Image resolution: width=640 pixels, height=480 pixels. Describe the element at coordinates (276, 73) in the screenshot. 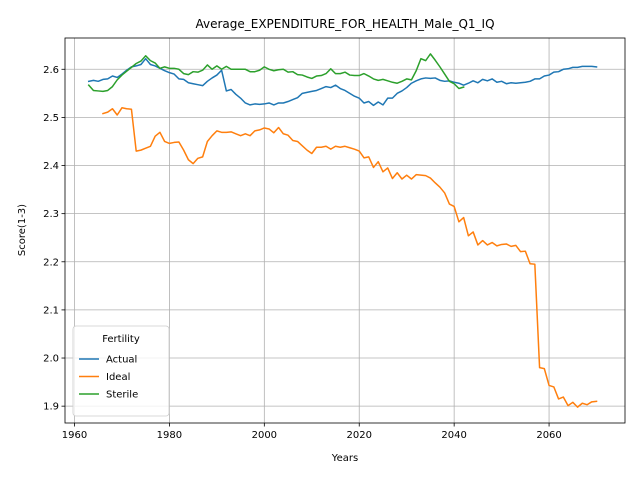

I see `series-line-sterile` at that location.